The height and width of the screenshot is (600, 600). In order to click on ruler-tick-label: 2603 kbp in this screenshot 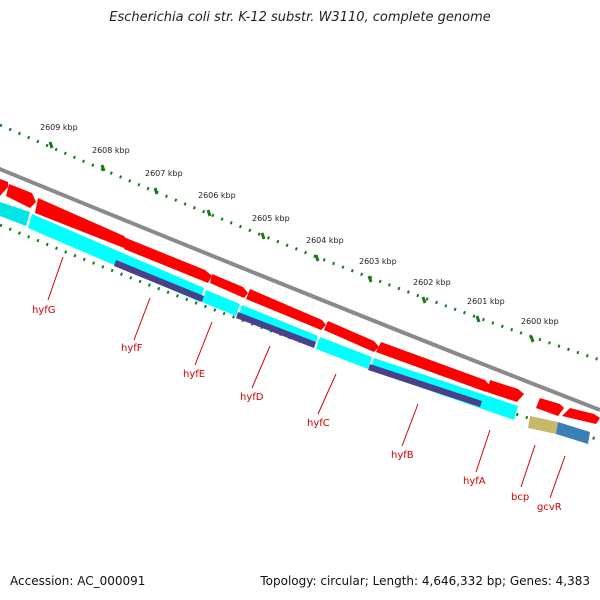, I will do `click(378, 261)`.